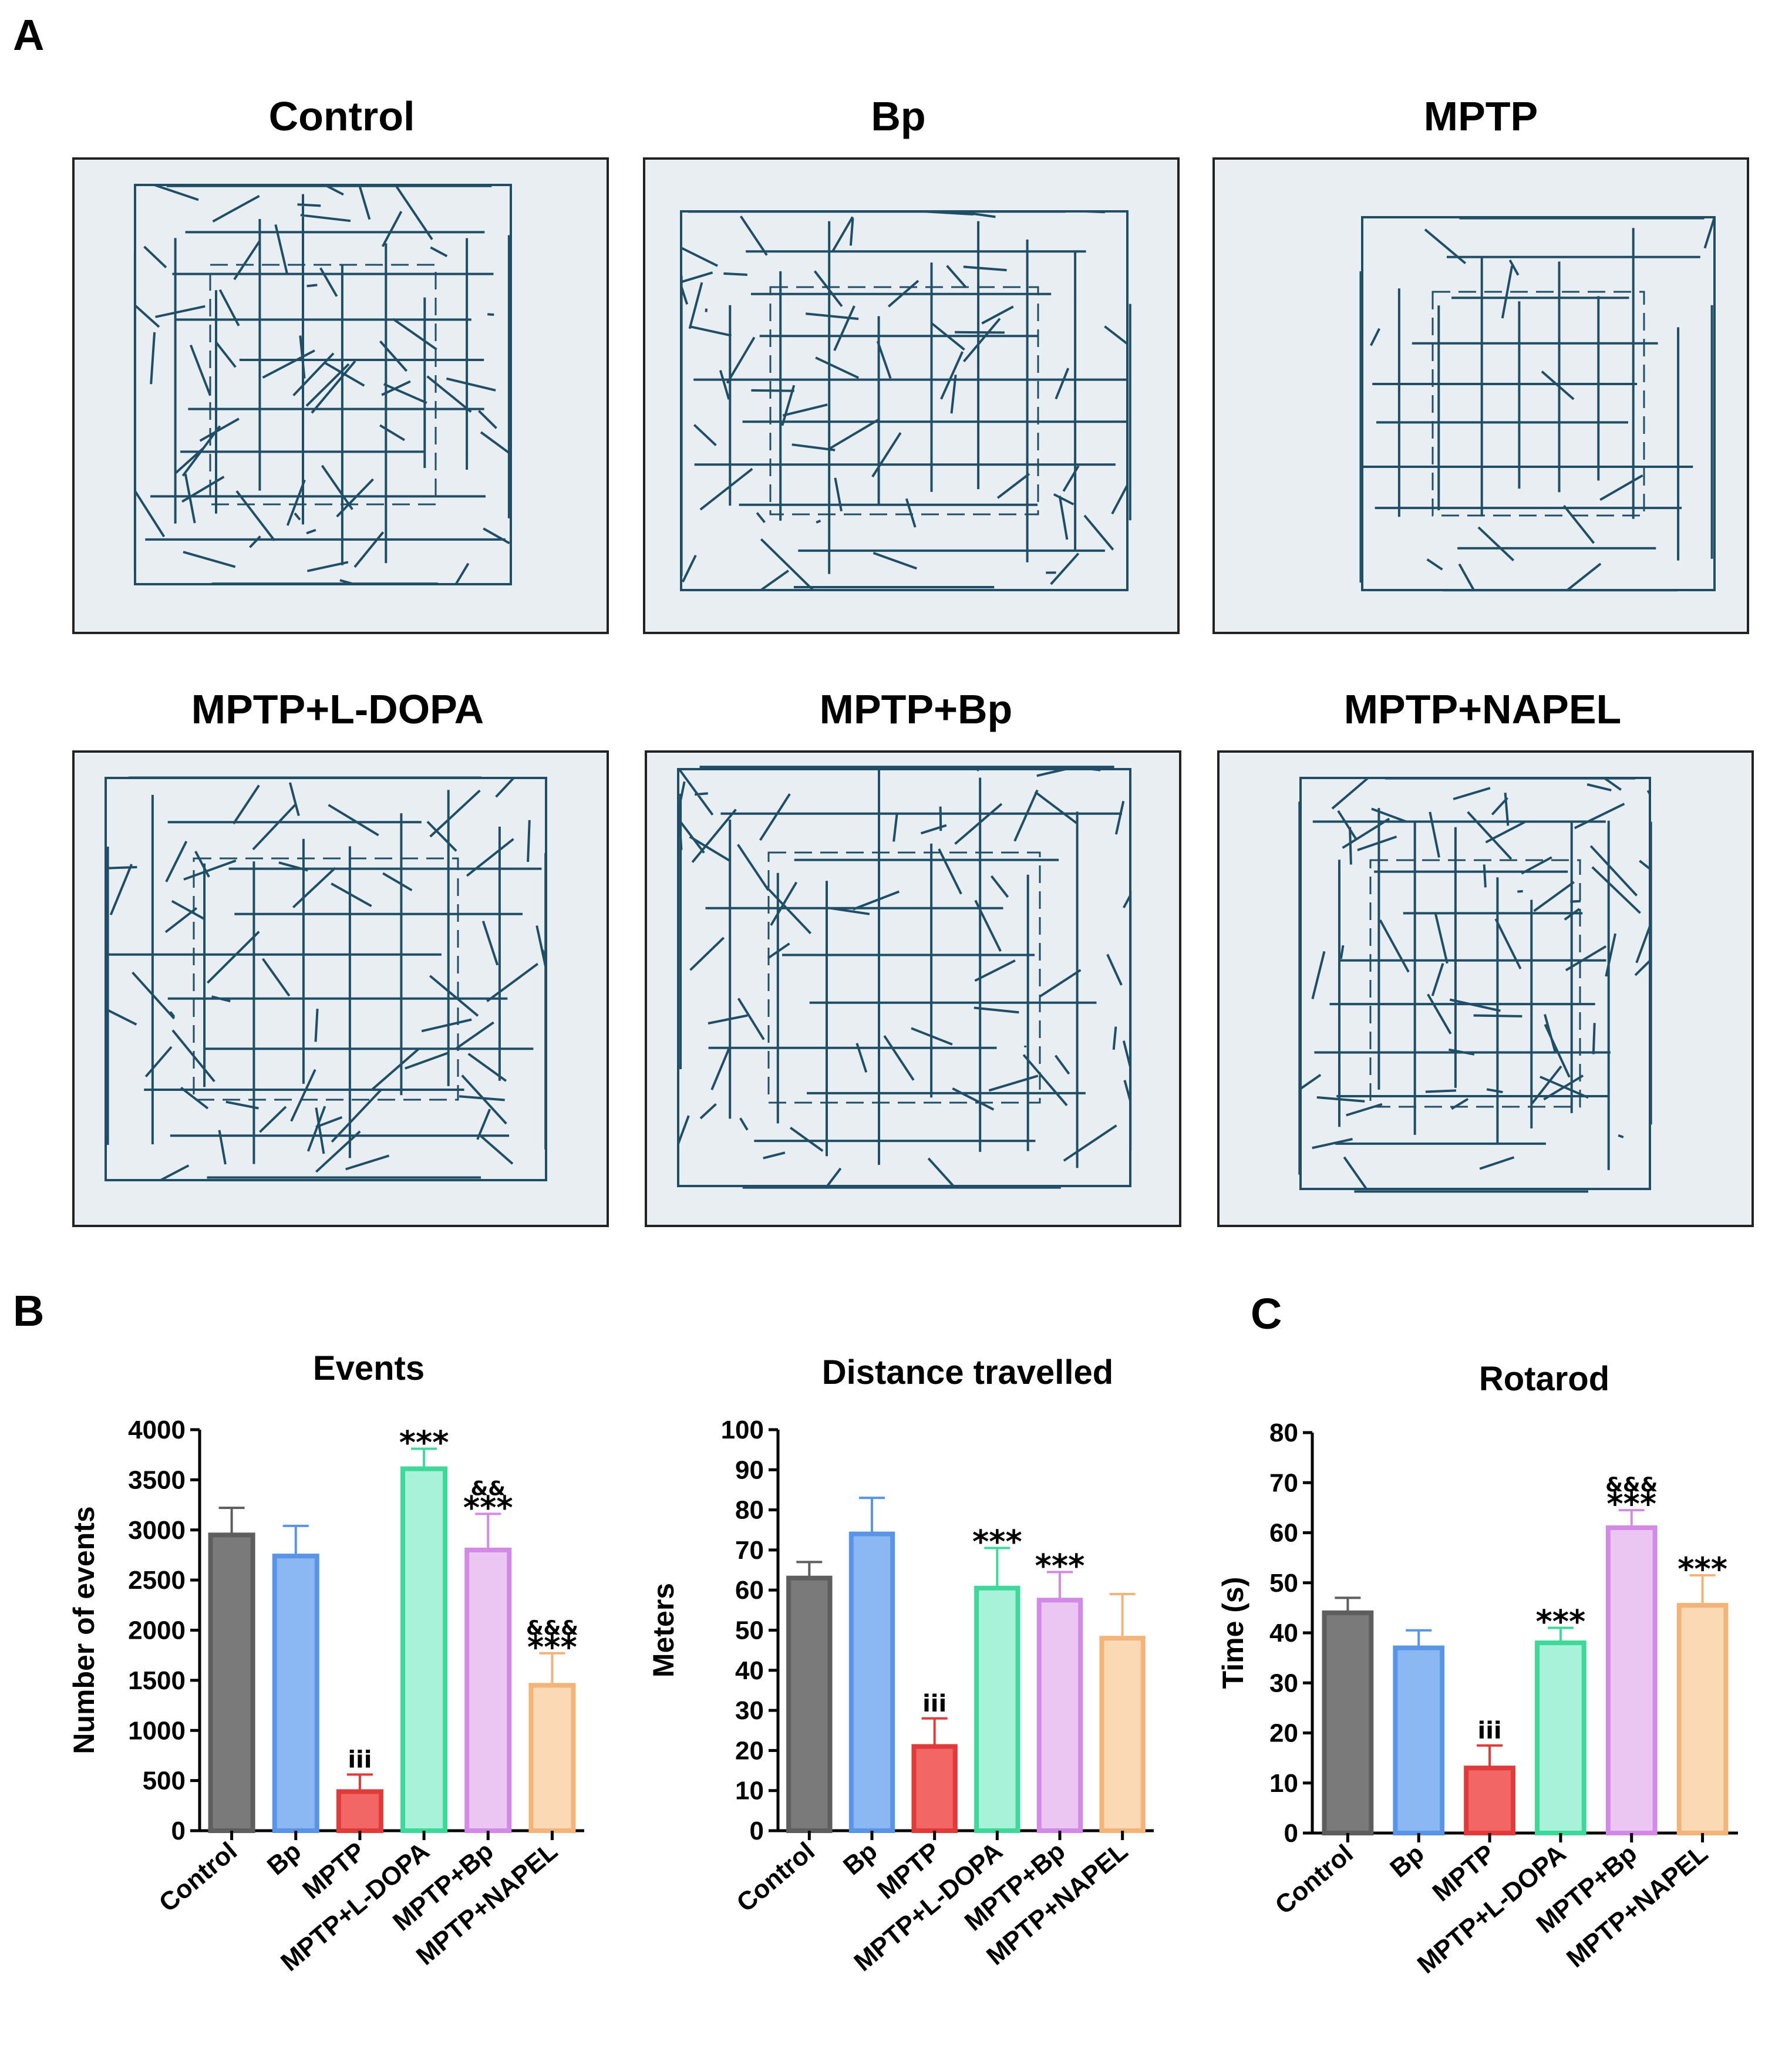 This screenshot has height=2045, width=1792. Describe the element at coordinates (749, 1750) in the screenshot. I see `y-tick-label: 20` at that location.